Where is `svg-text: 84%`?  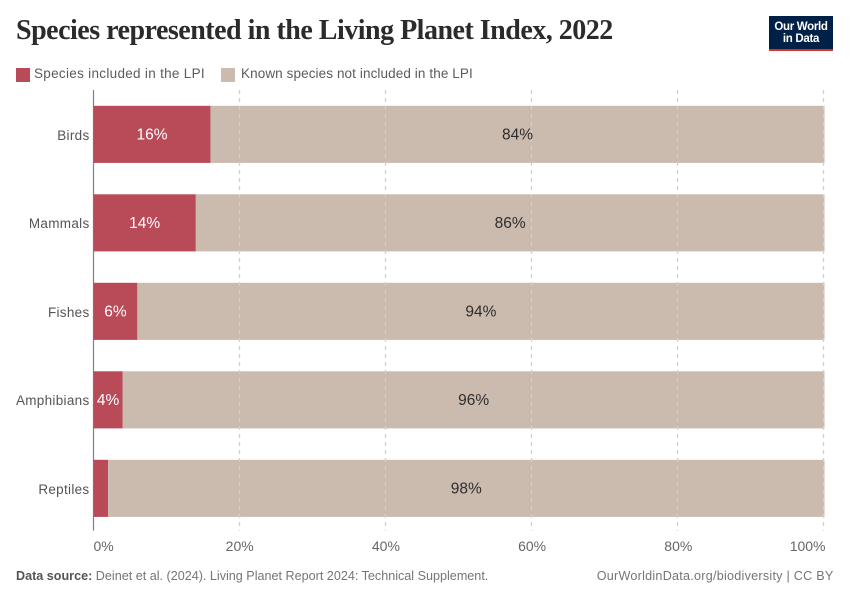
svg-text: 84% is located at coordinates (517, 135).